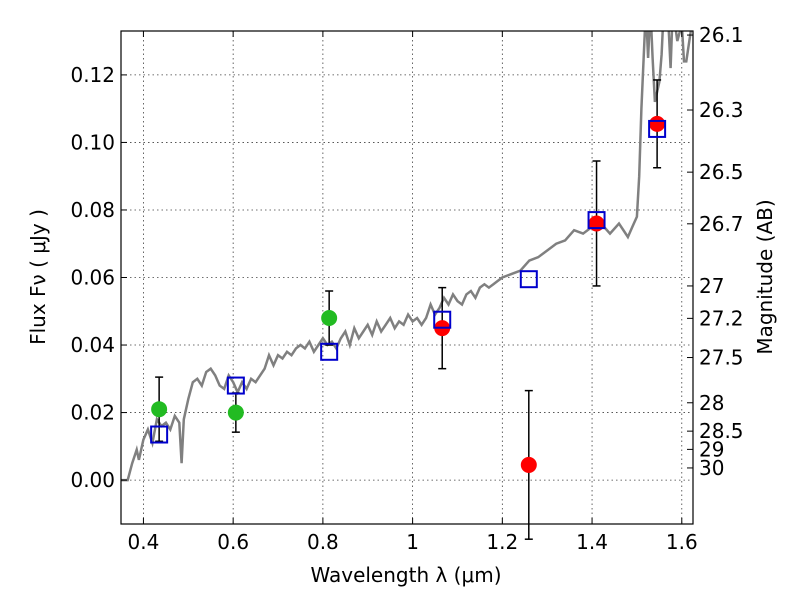  I want to click on x-tick-label: 0.8, so click(323, 542).